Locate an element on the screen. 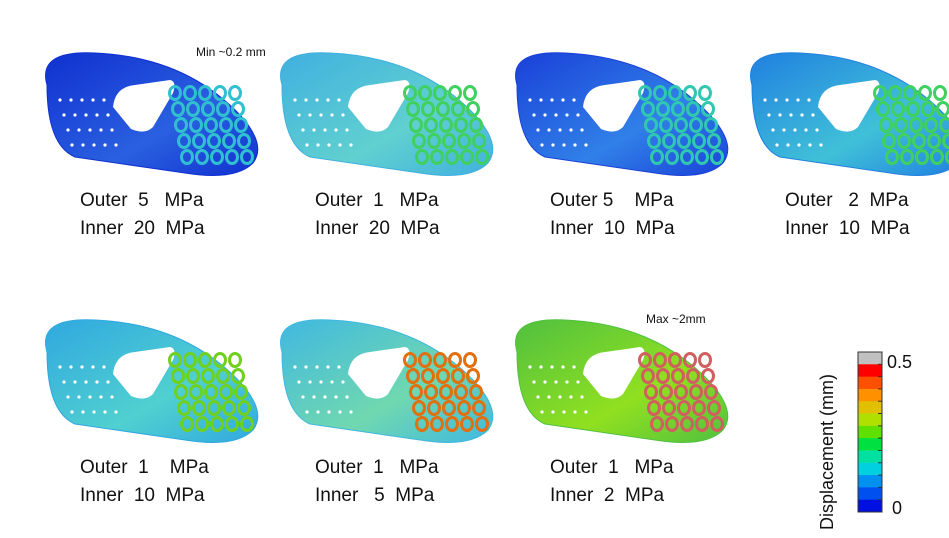 The image size is (949, 538). max-annotation: Max ~2mm is located at coordinates (676, 319).